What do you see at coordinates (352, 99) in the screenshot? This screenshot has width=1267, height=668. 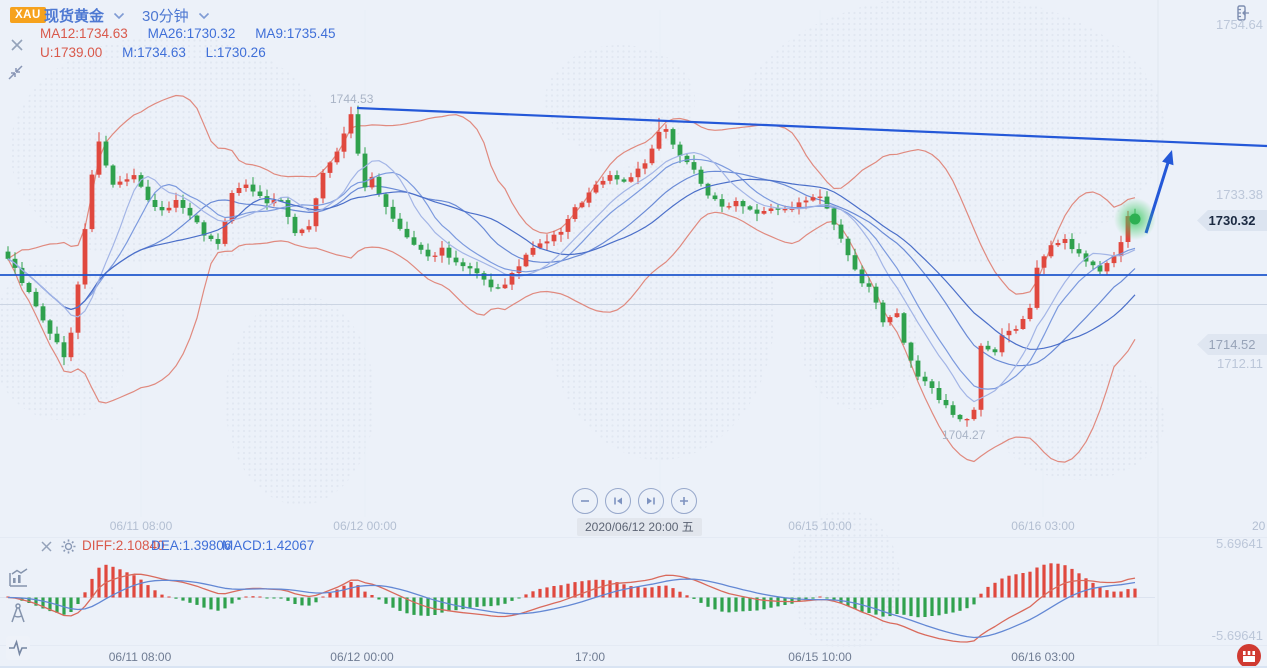 I see `peak-price-label: 1744.53` at bounding box center [352, 99].